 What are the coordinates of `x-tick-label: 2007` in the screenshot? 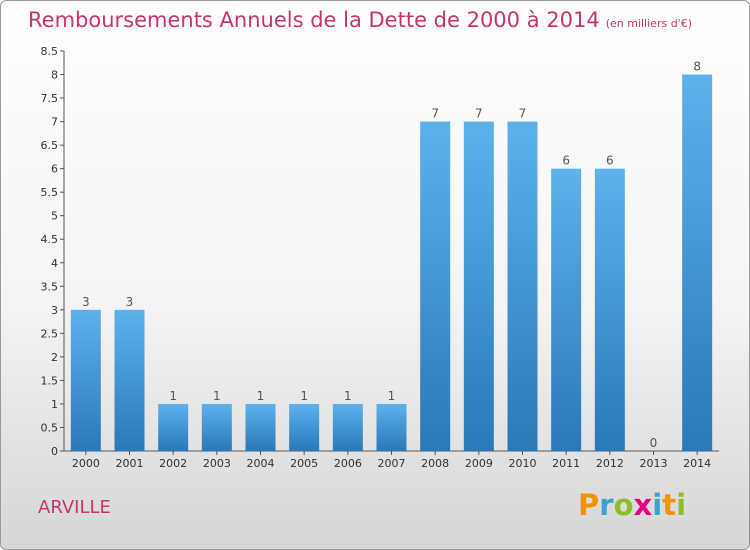 It's located at (392, 463).